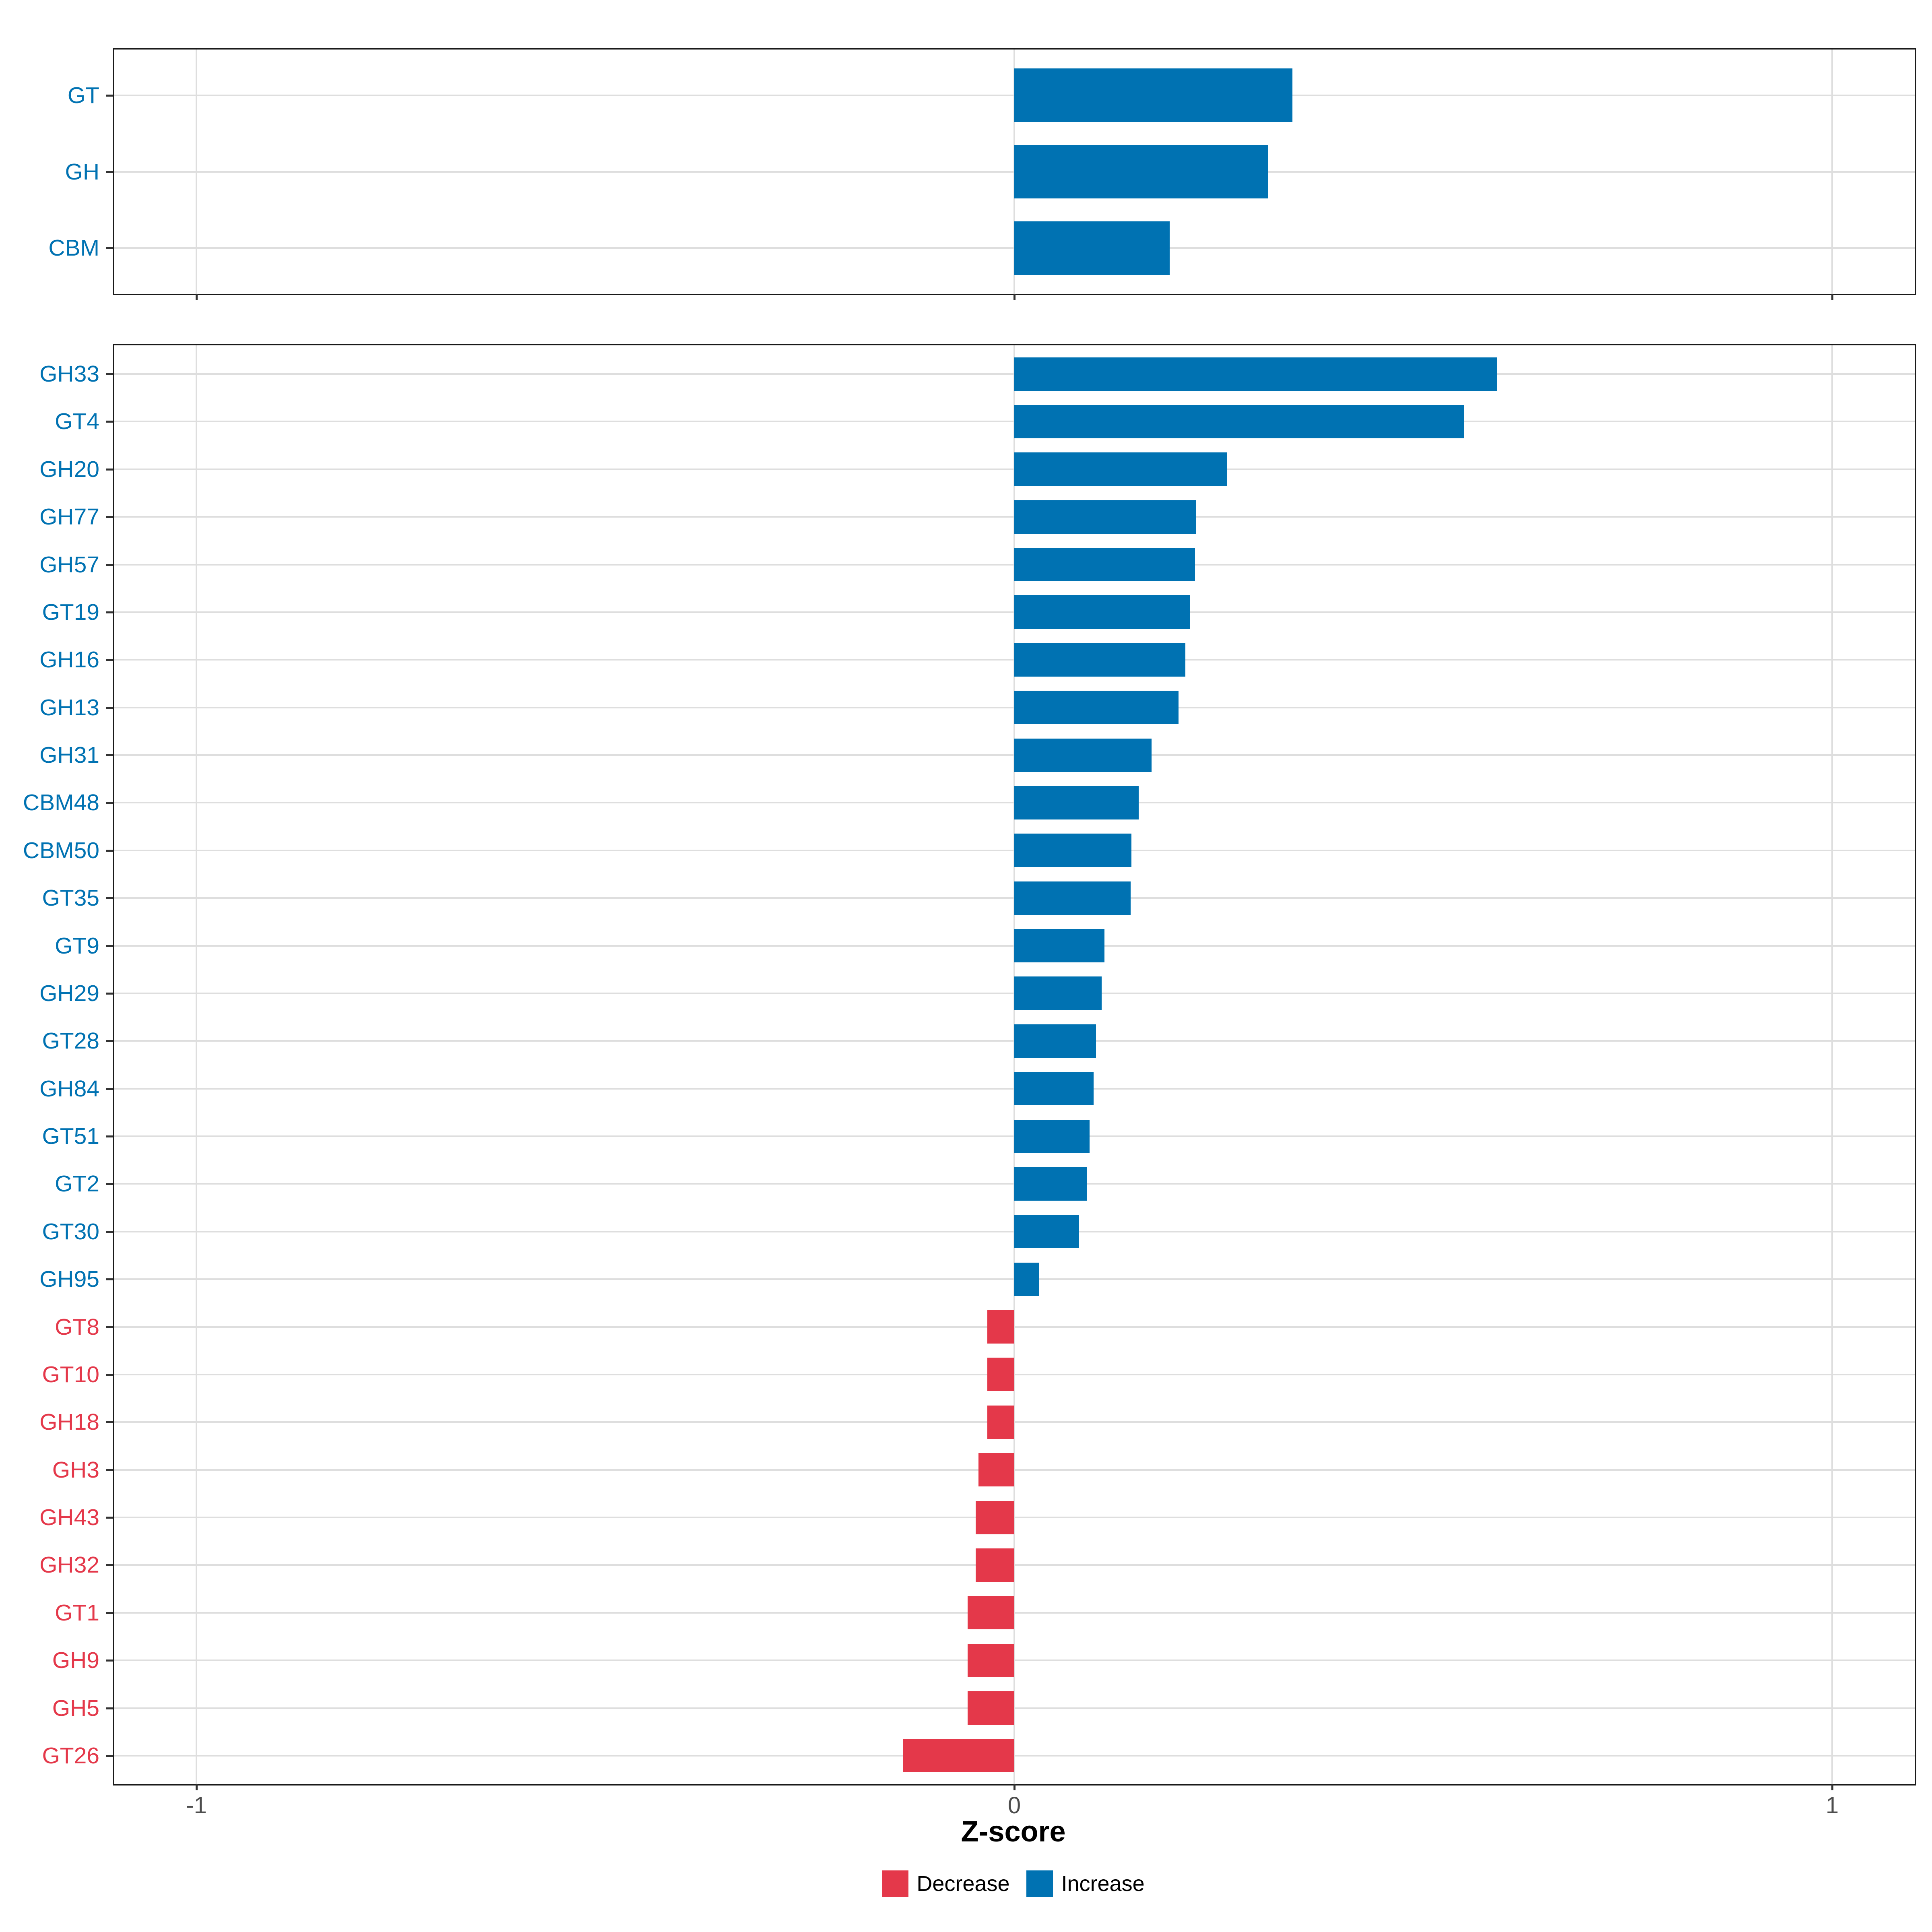 This screenshot has width=1932, height=1932. I want to click on y-axis-label-GH33: GH33, so click(69, 374).